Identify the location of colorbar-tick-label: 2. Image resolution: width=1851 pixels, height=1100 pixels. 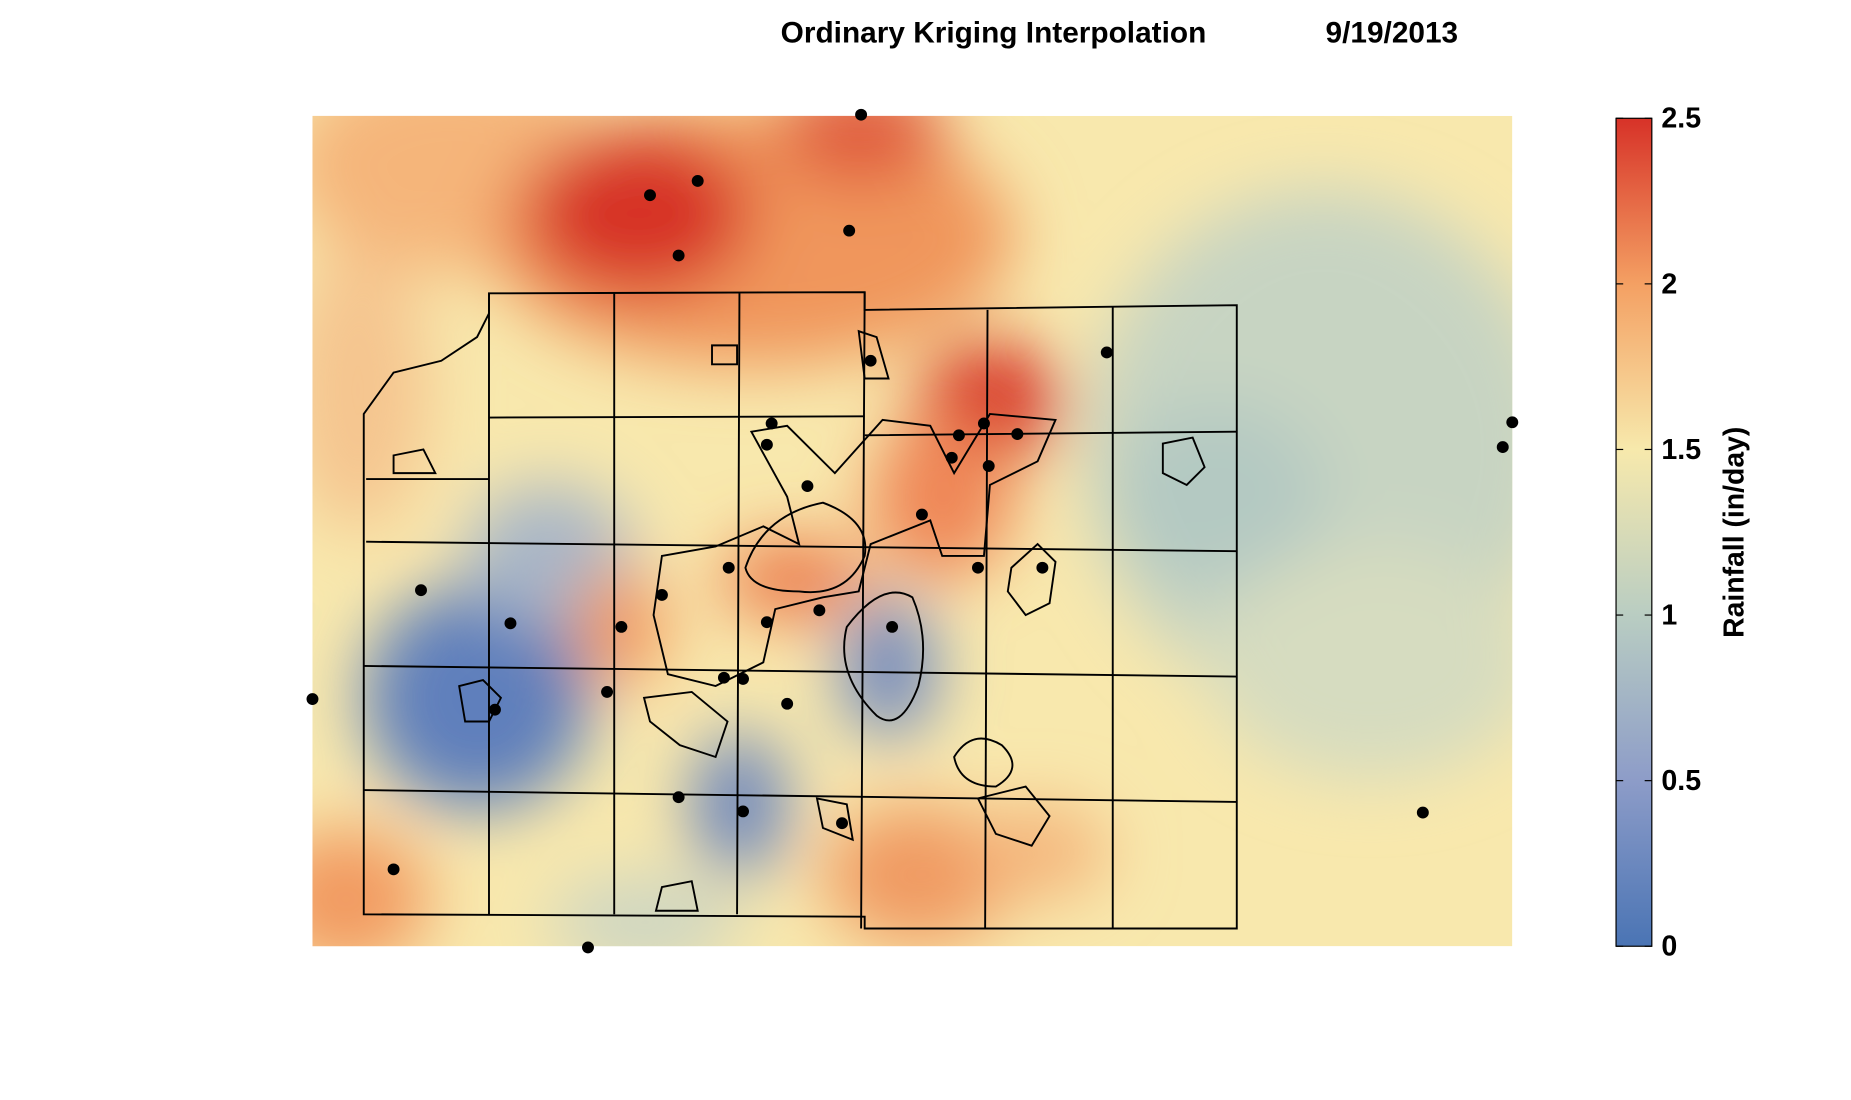
(1669, 284).